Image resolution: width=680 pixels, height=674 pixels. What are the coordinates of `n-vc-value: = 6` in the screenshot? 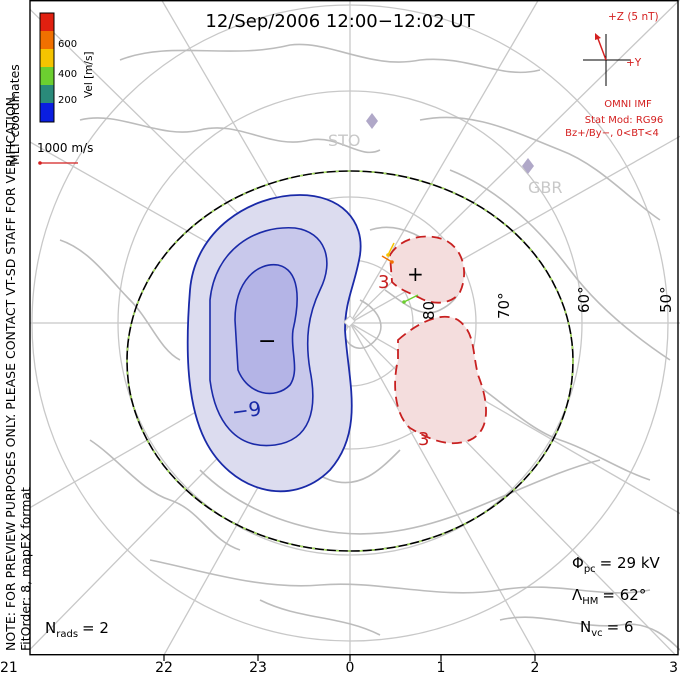 It's located at (620, 627).